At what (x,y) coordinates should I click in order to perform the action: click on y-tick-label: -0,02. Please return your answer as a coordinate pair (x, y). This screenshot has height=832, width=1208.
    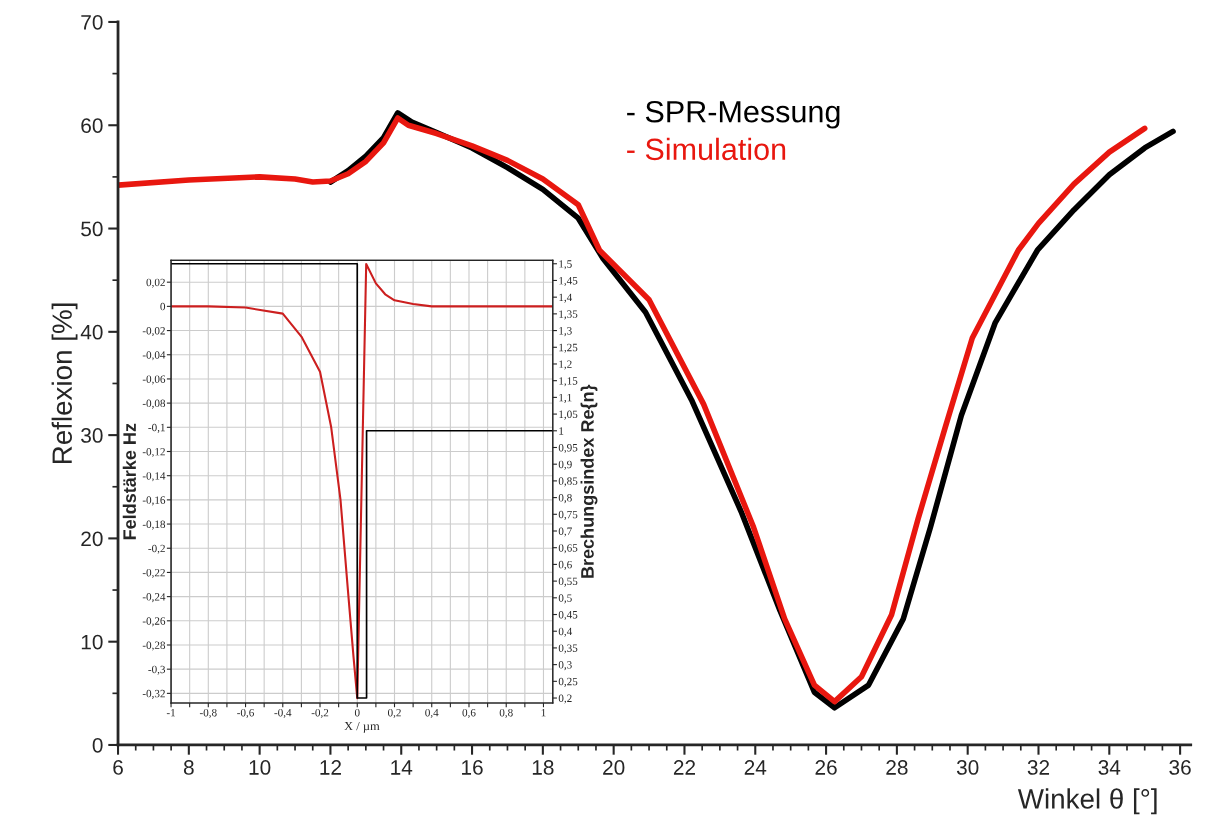
    Looking at the image, I should click on (153, 332).